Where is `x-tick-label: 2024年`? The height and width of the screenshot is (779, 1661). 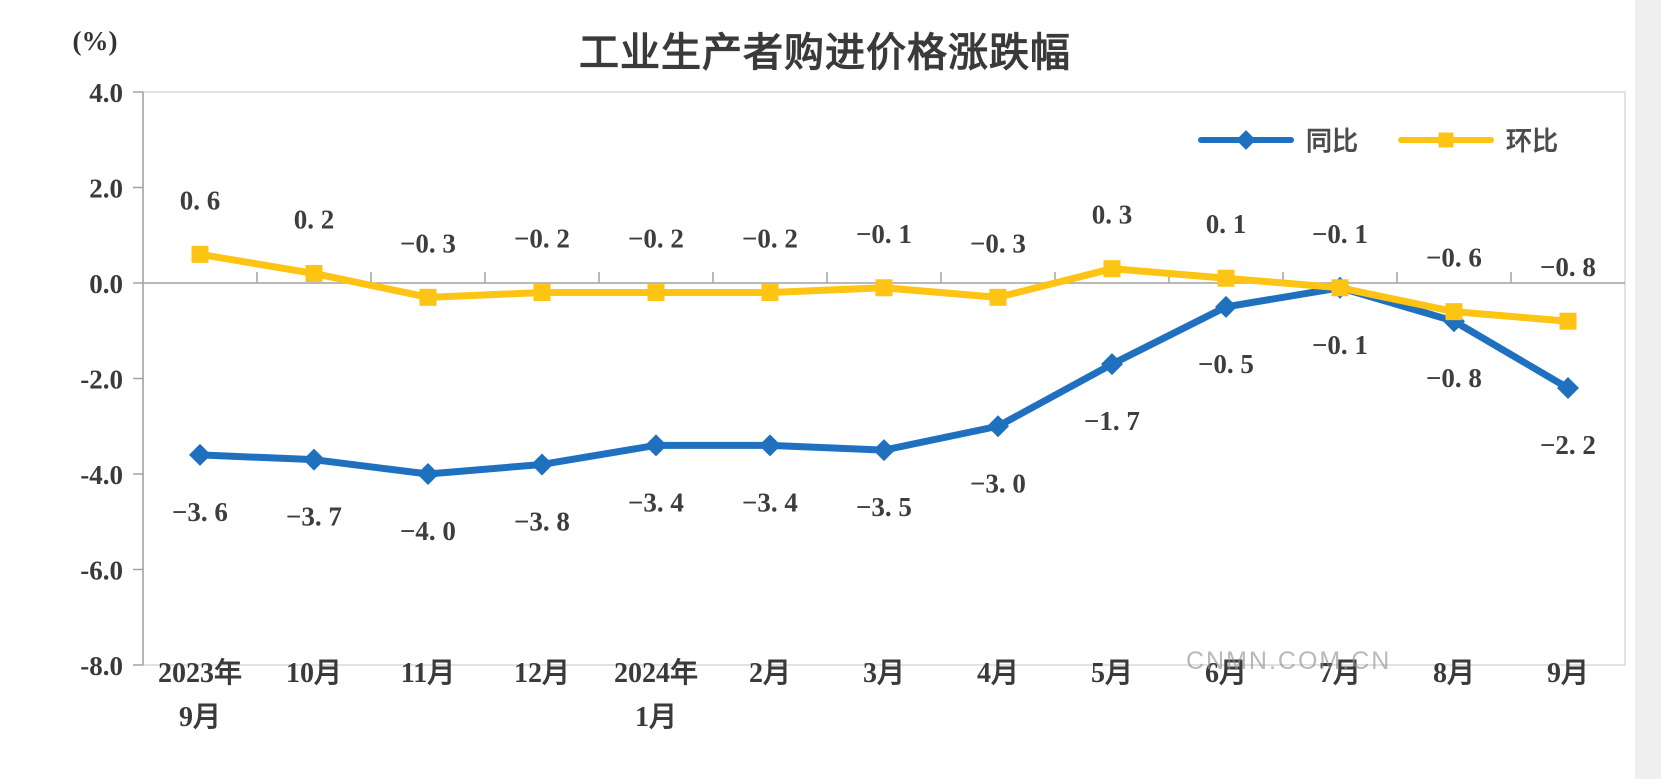
x-tick-label: 2024年 is located at coordinates (656, 672).